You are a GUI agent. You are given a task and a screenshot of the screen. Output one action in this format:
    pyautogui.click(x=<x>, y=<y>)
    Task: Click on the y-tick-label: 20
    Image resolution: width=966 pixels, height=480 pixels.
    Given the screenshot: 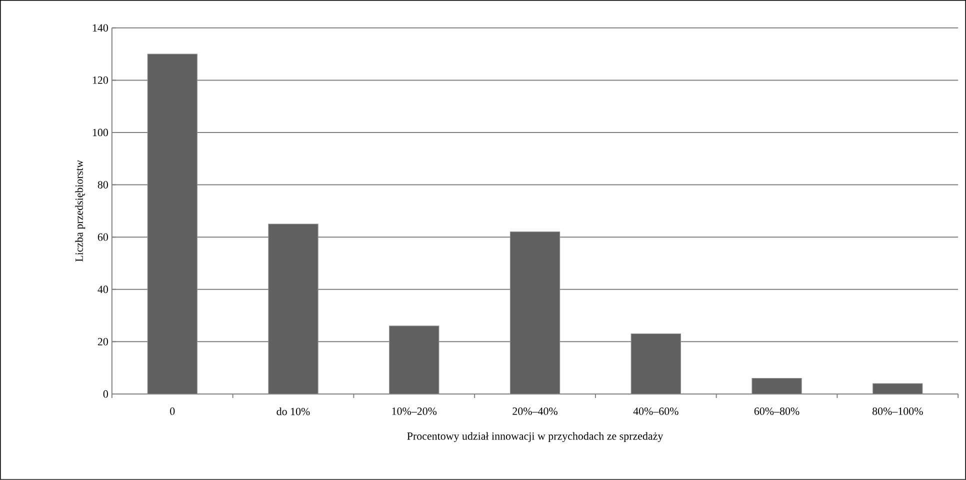 What is the action you would take?
    pyautogui.click(x=103, y=342)
    